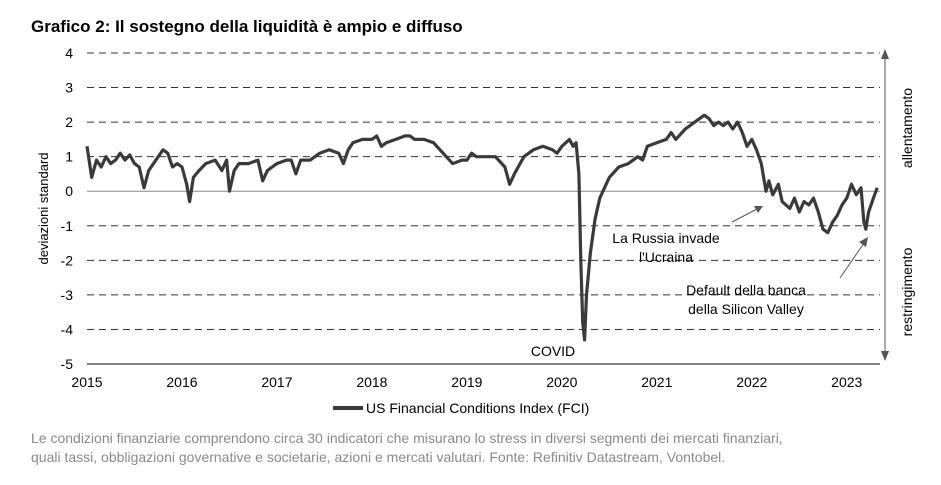 This screenshot has height=485, width=941. What do you see at coordinates (67, 226) in the screenshot?
I see `y-tick-label: -1` at bounding box center [67, 226].